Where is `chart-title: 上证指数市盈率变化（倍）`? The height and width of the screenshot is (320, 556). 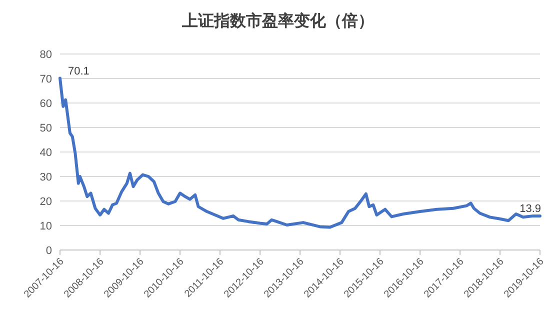 chart-title: 上证指数市盈率变化（倍） is located at coordinates (277, 20).